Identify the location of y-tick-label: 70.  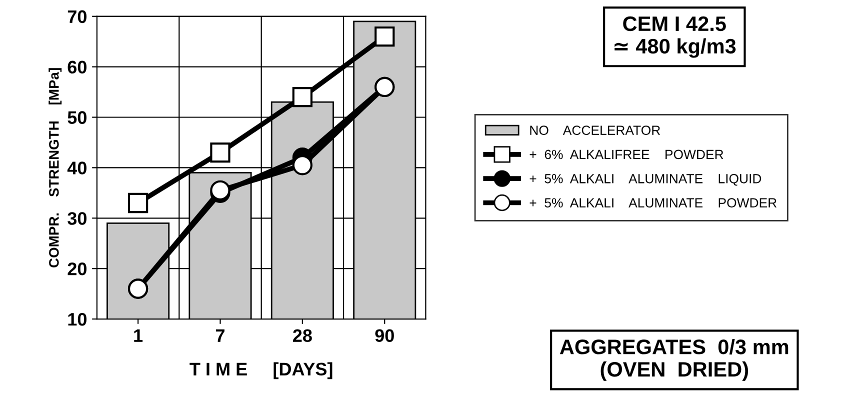
(77, 17).